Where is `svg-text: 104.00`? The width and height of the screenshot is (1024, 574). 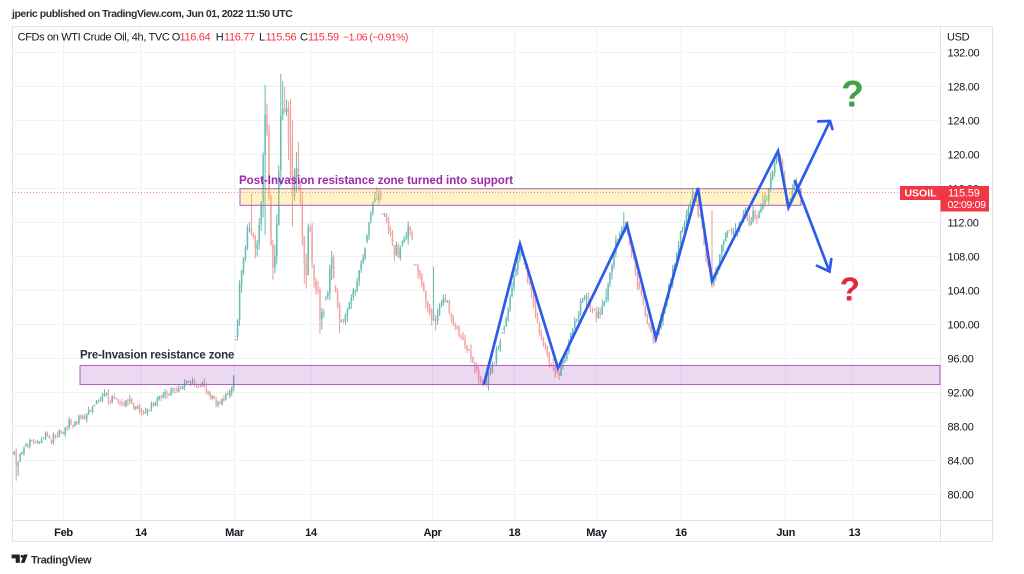
svg-text: 104.00 is located at coordinates (964, 291).